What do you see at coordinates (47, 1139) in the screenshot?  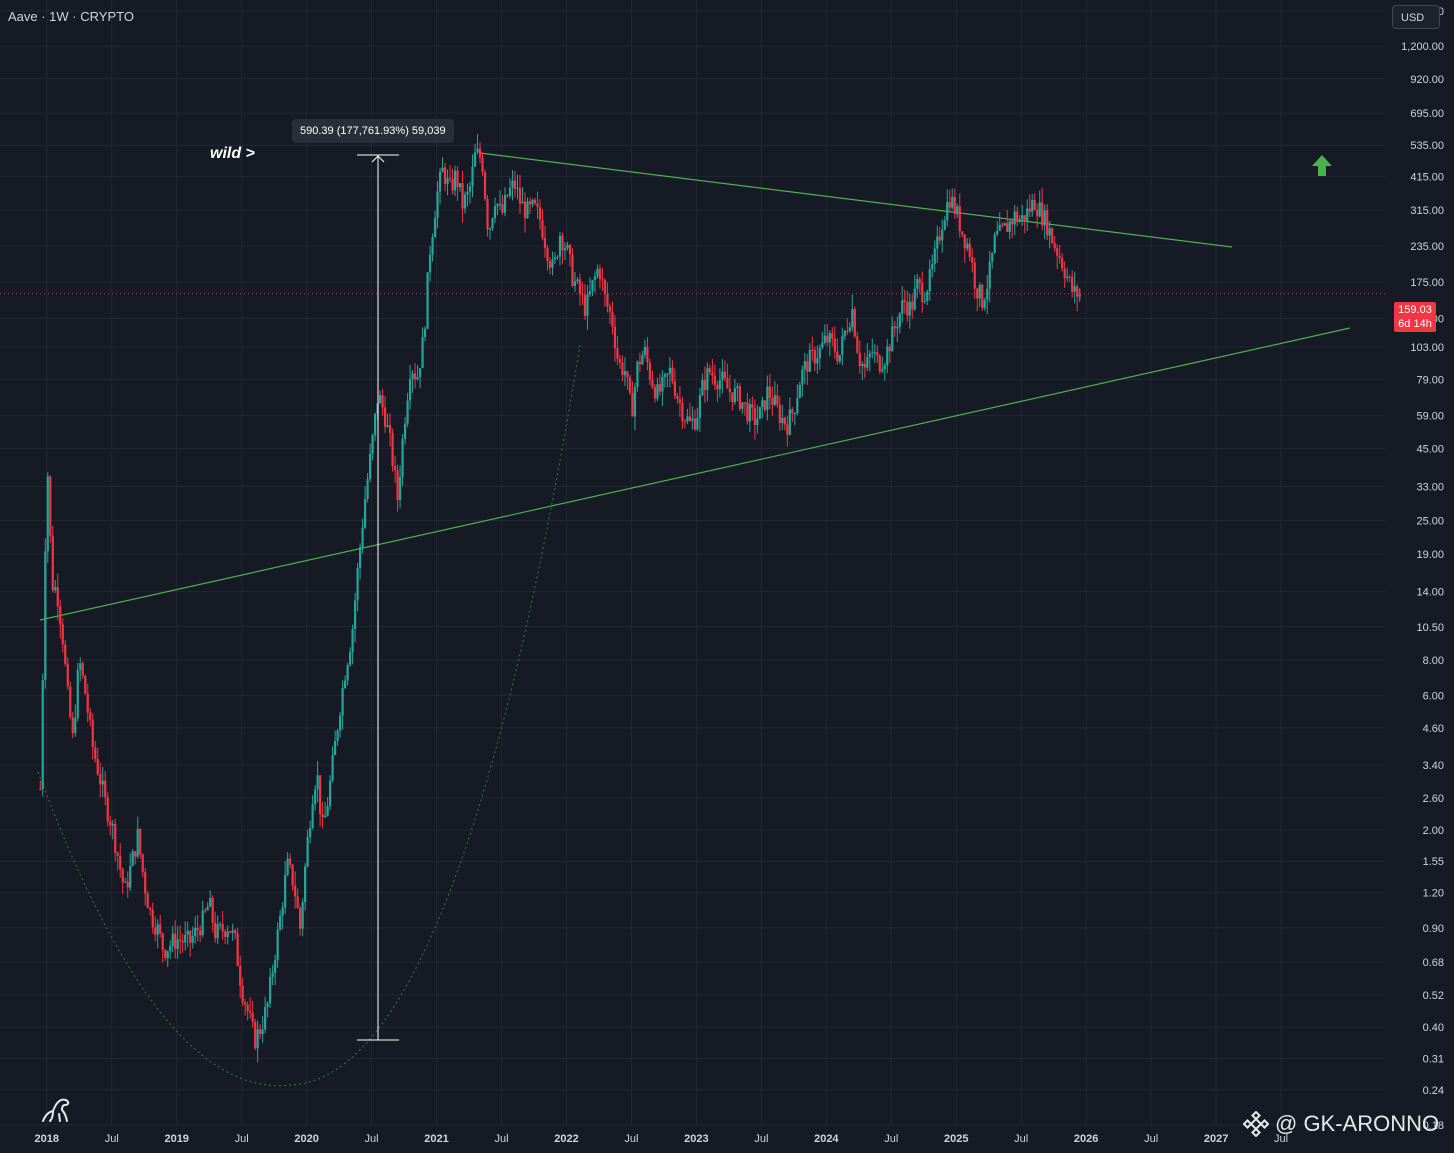 I see `time-tick-label: 2018` at bounding box center [47, 1139].